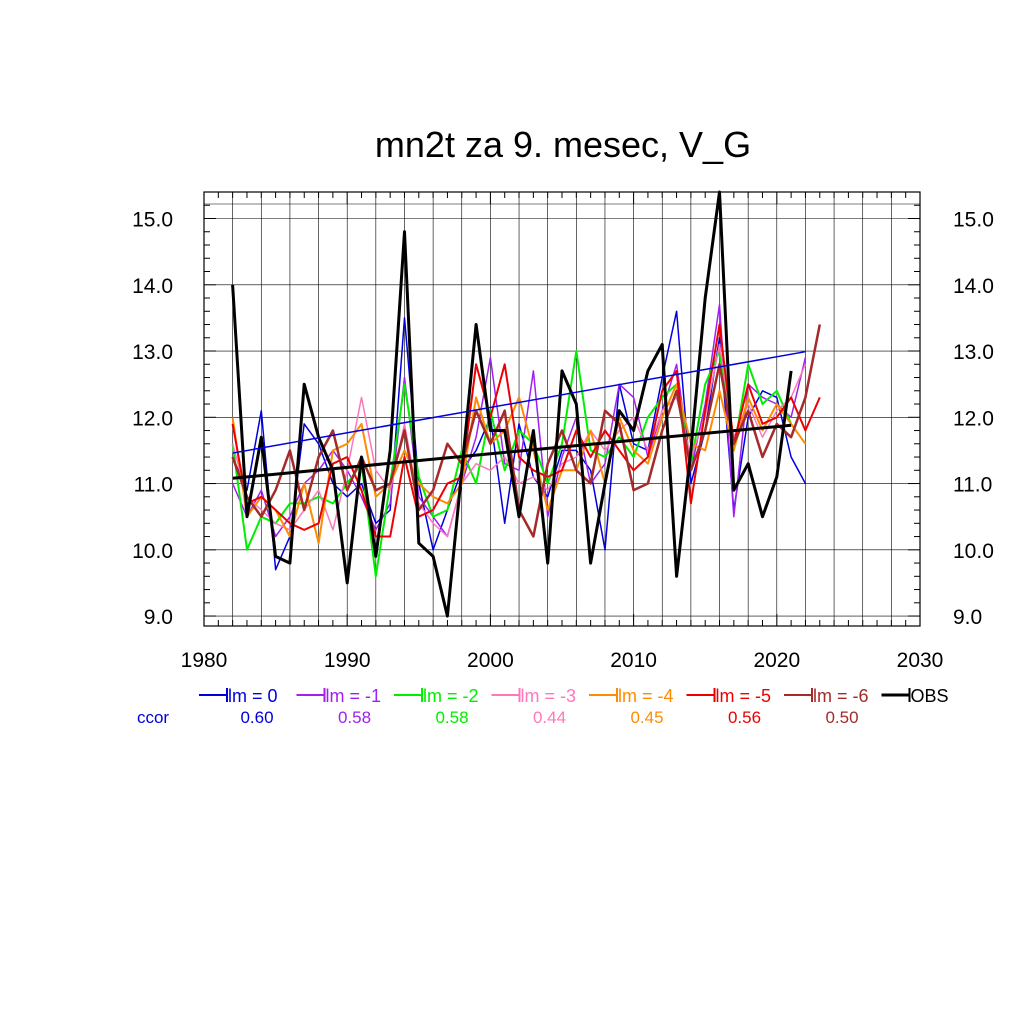 Image resolution: width=1024 pixels, height=1024 pixels. Describe the element at coordinates (256, 717) in the screenshot. I see `legend-ccor-0: 0.60` at that location.